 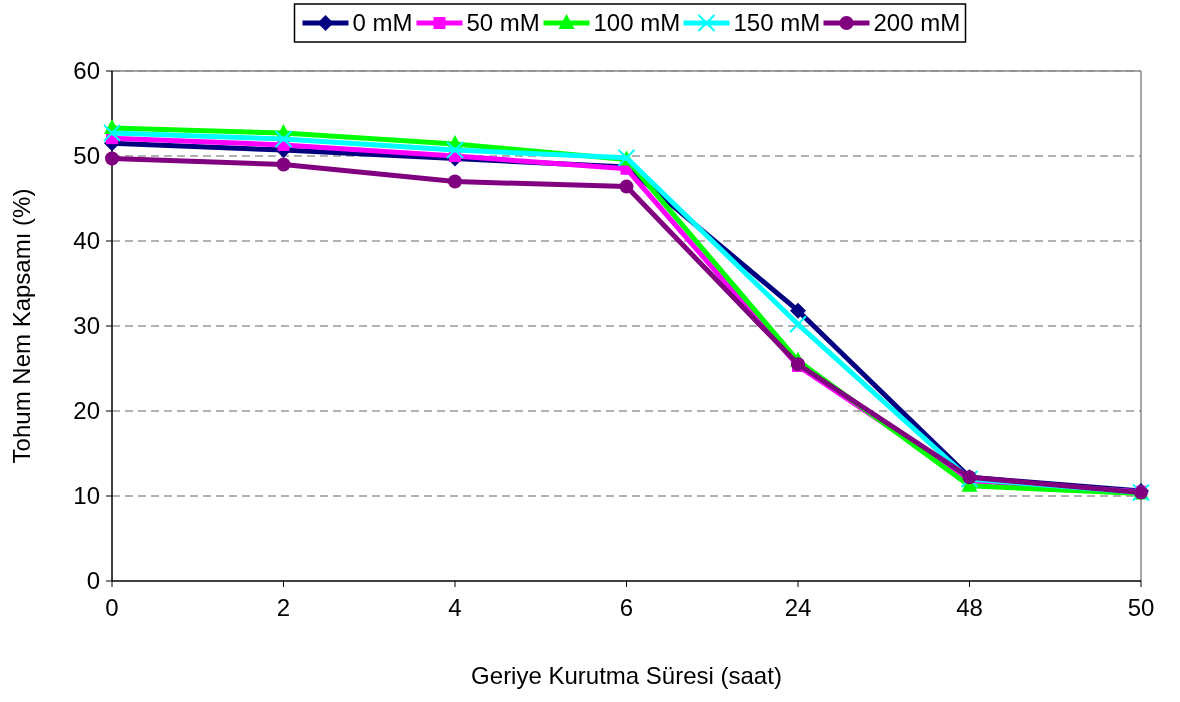 What do you see at coordinates (86, 71) in the screenshot?
I see `y-tick-label: 60` at bounding box center [86, 71].